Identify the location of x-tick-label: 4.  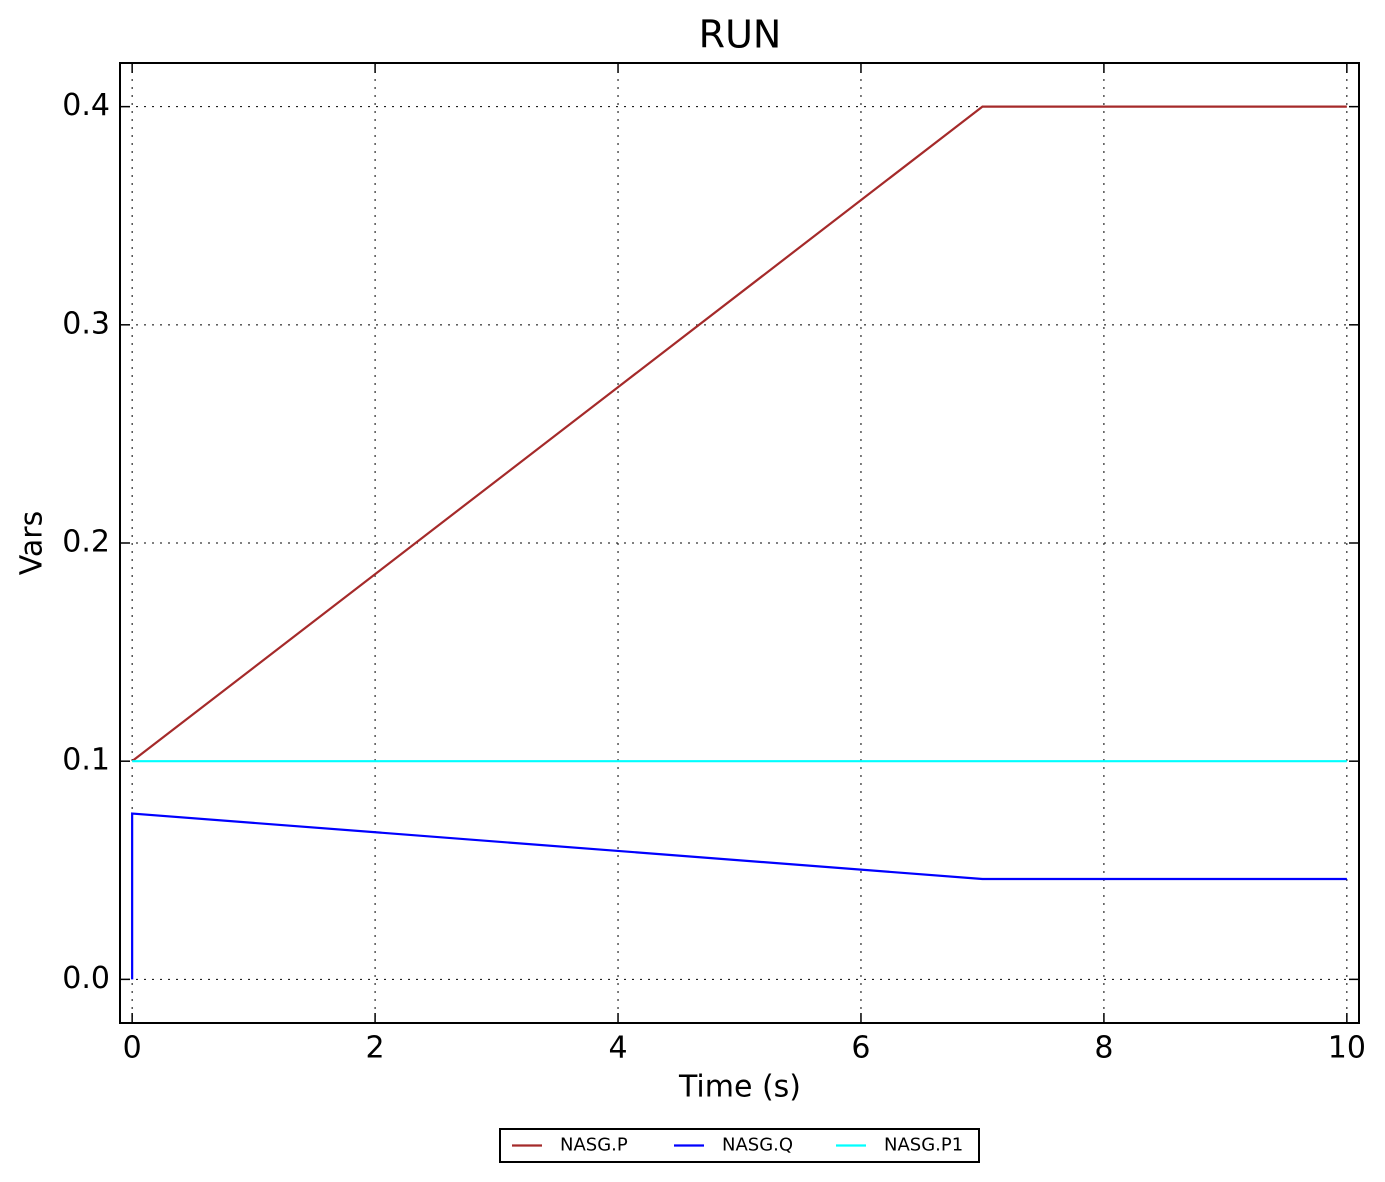
(617, 1048).